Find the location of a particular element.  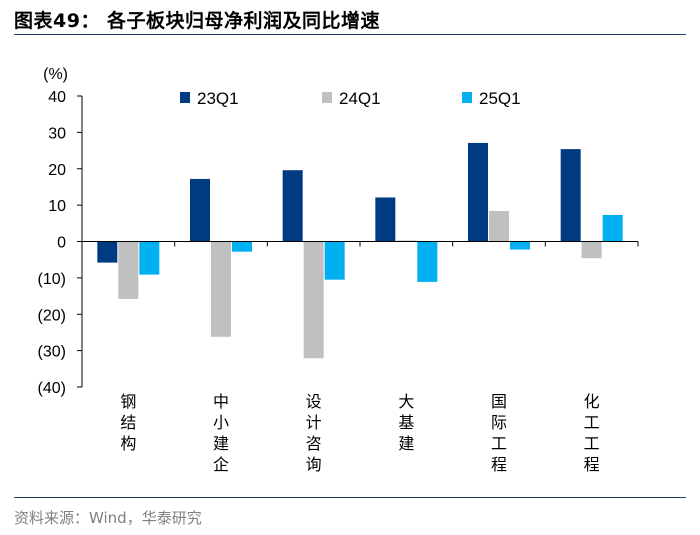

category-label: 设计咨询 is located at coordinates (314, 433).